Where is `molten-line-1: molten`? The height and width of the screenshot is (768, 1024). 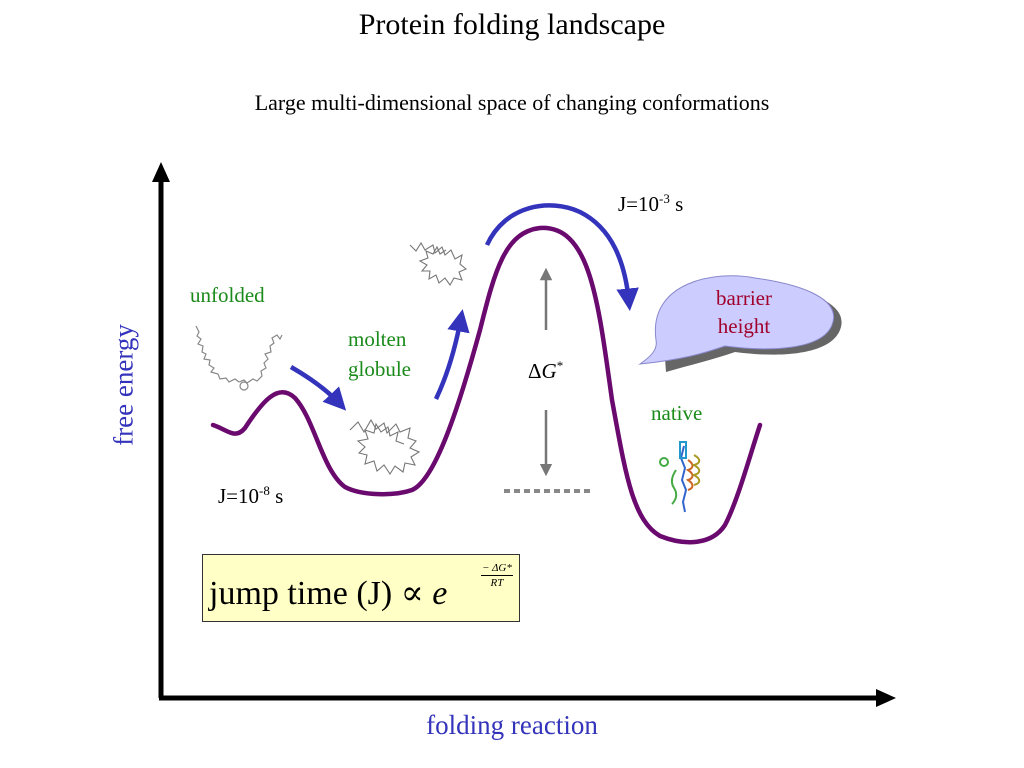 molten-line-1: molten is located at coordinates (377, 339).